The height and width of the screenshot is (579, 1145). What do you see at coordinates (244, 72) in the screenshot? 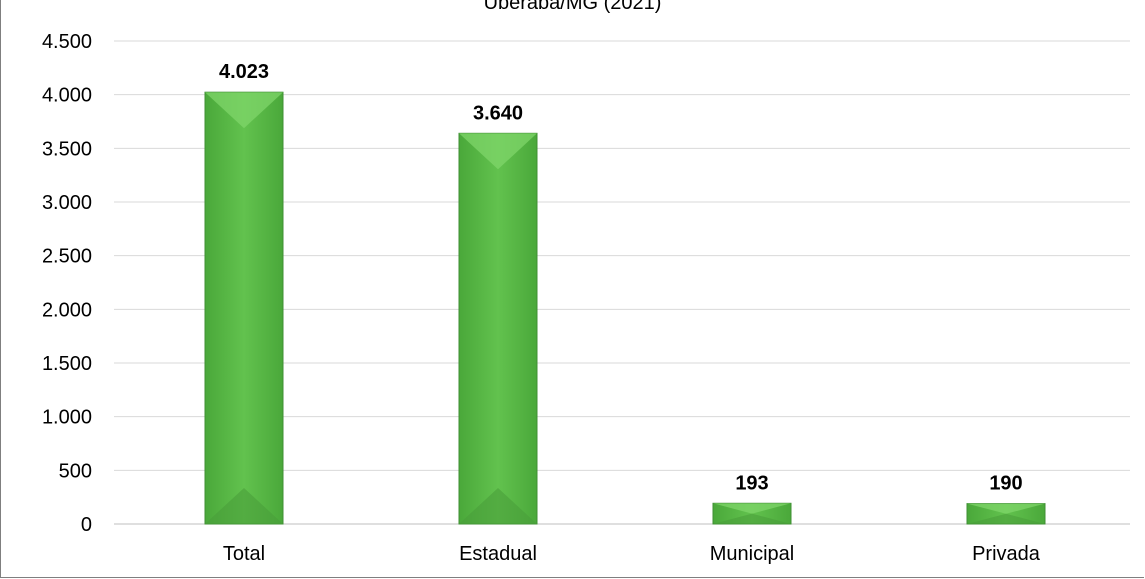
I see `data-label: 4.023` at bounding box center [244, 72].